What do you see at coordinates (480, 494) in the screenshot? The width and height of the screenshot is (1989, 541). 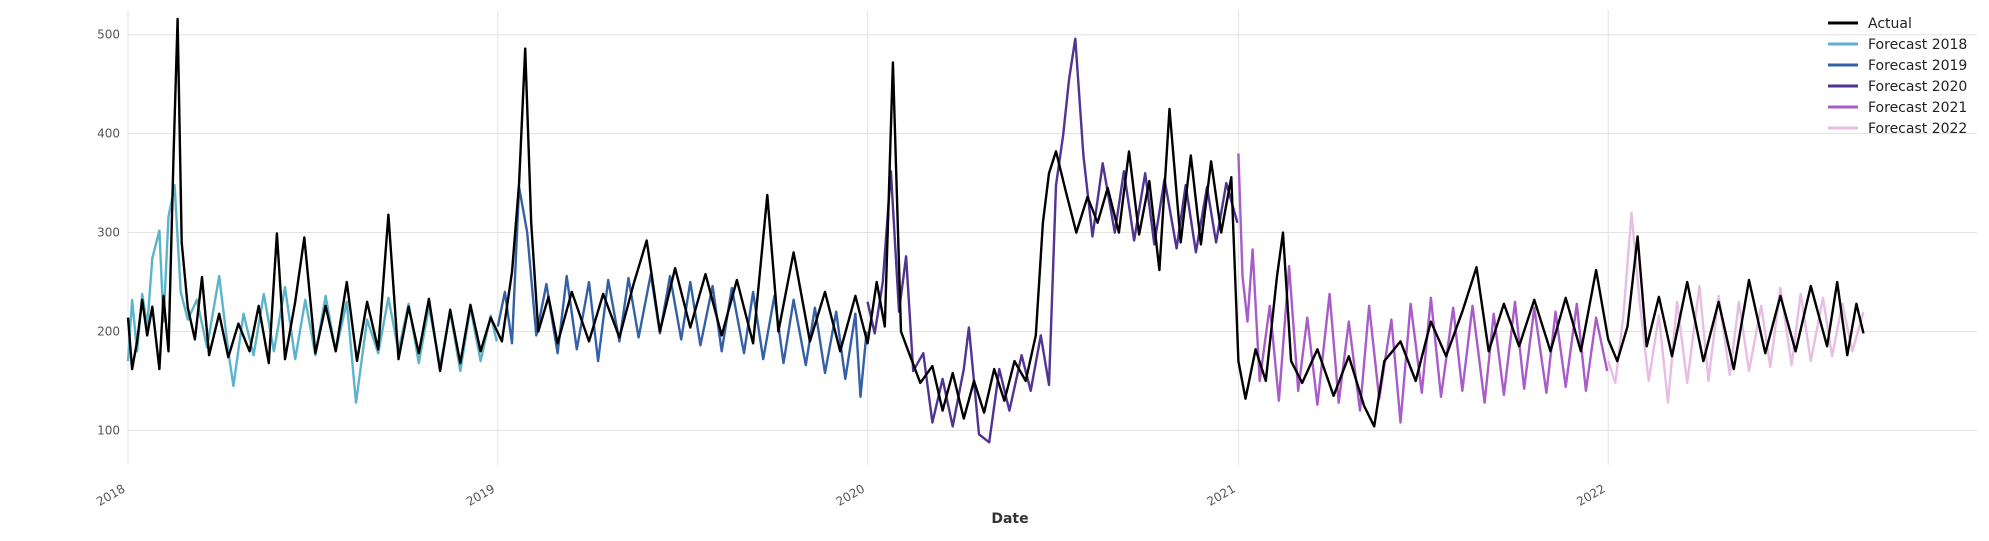 I see `x-tick-label: 2019` at bounding box center [480, 494].